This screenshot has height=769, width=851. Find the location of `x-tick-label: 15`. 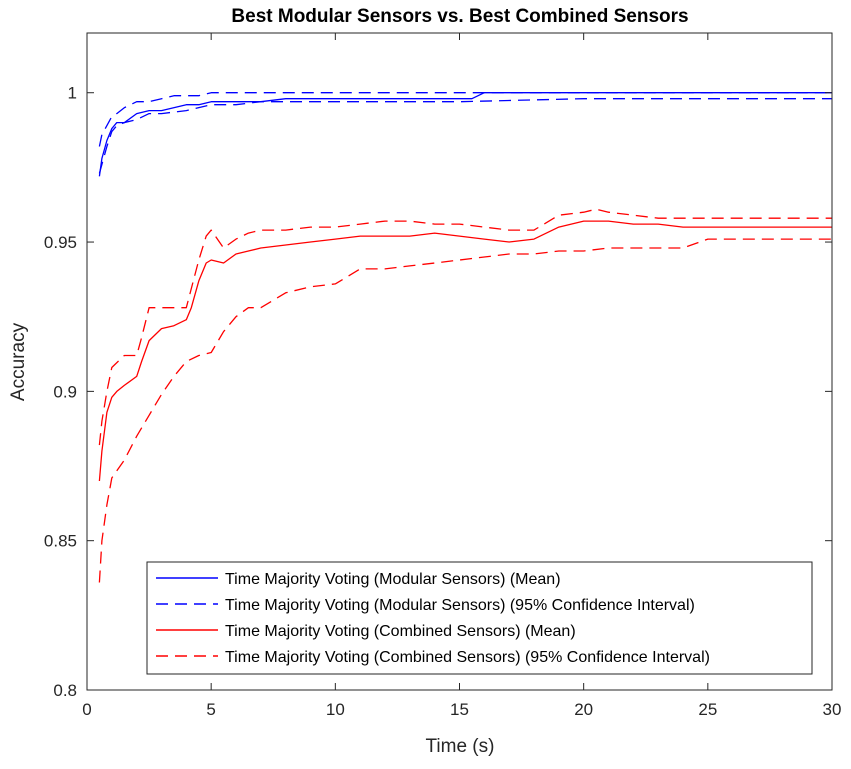

x-tick-label: 15 is located at coordinates (459, 709).